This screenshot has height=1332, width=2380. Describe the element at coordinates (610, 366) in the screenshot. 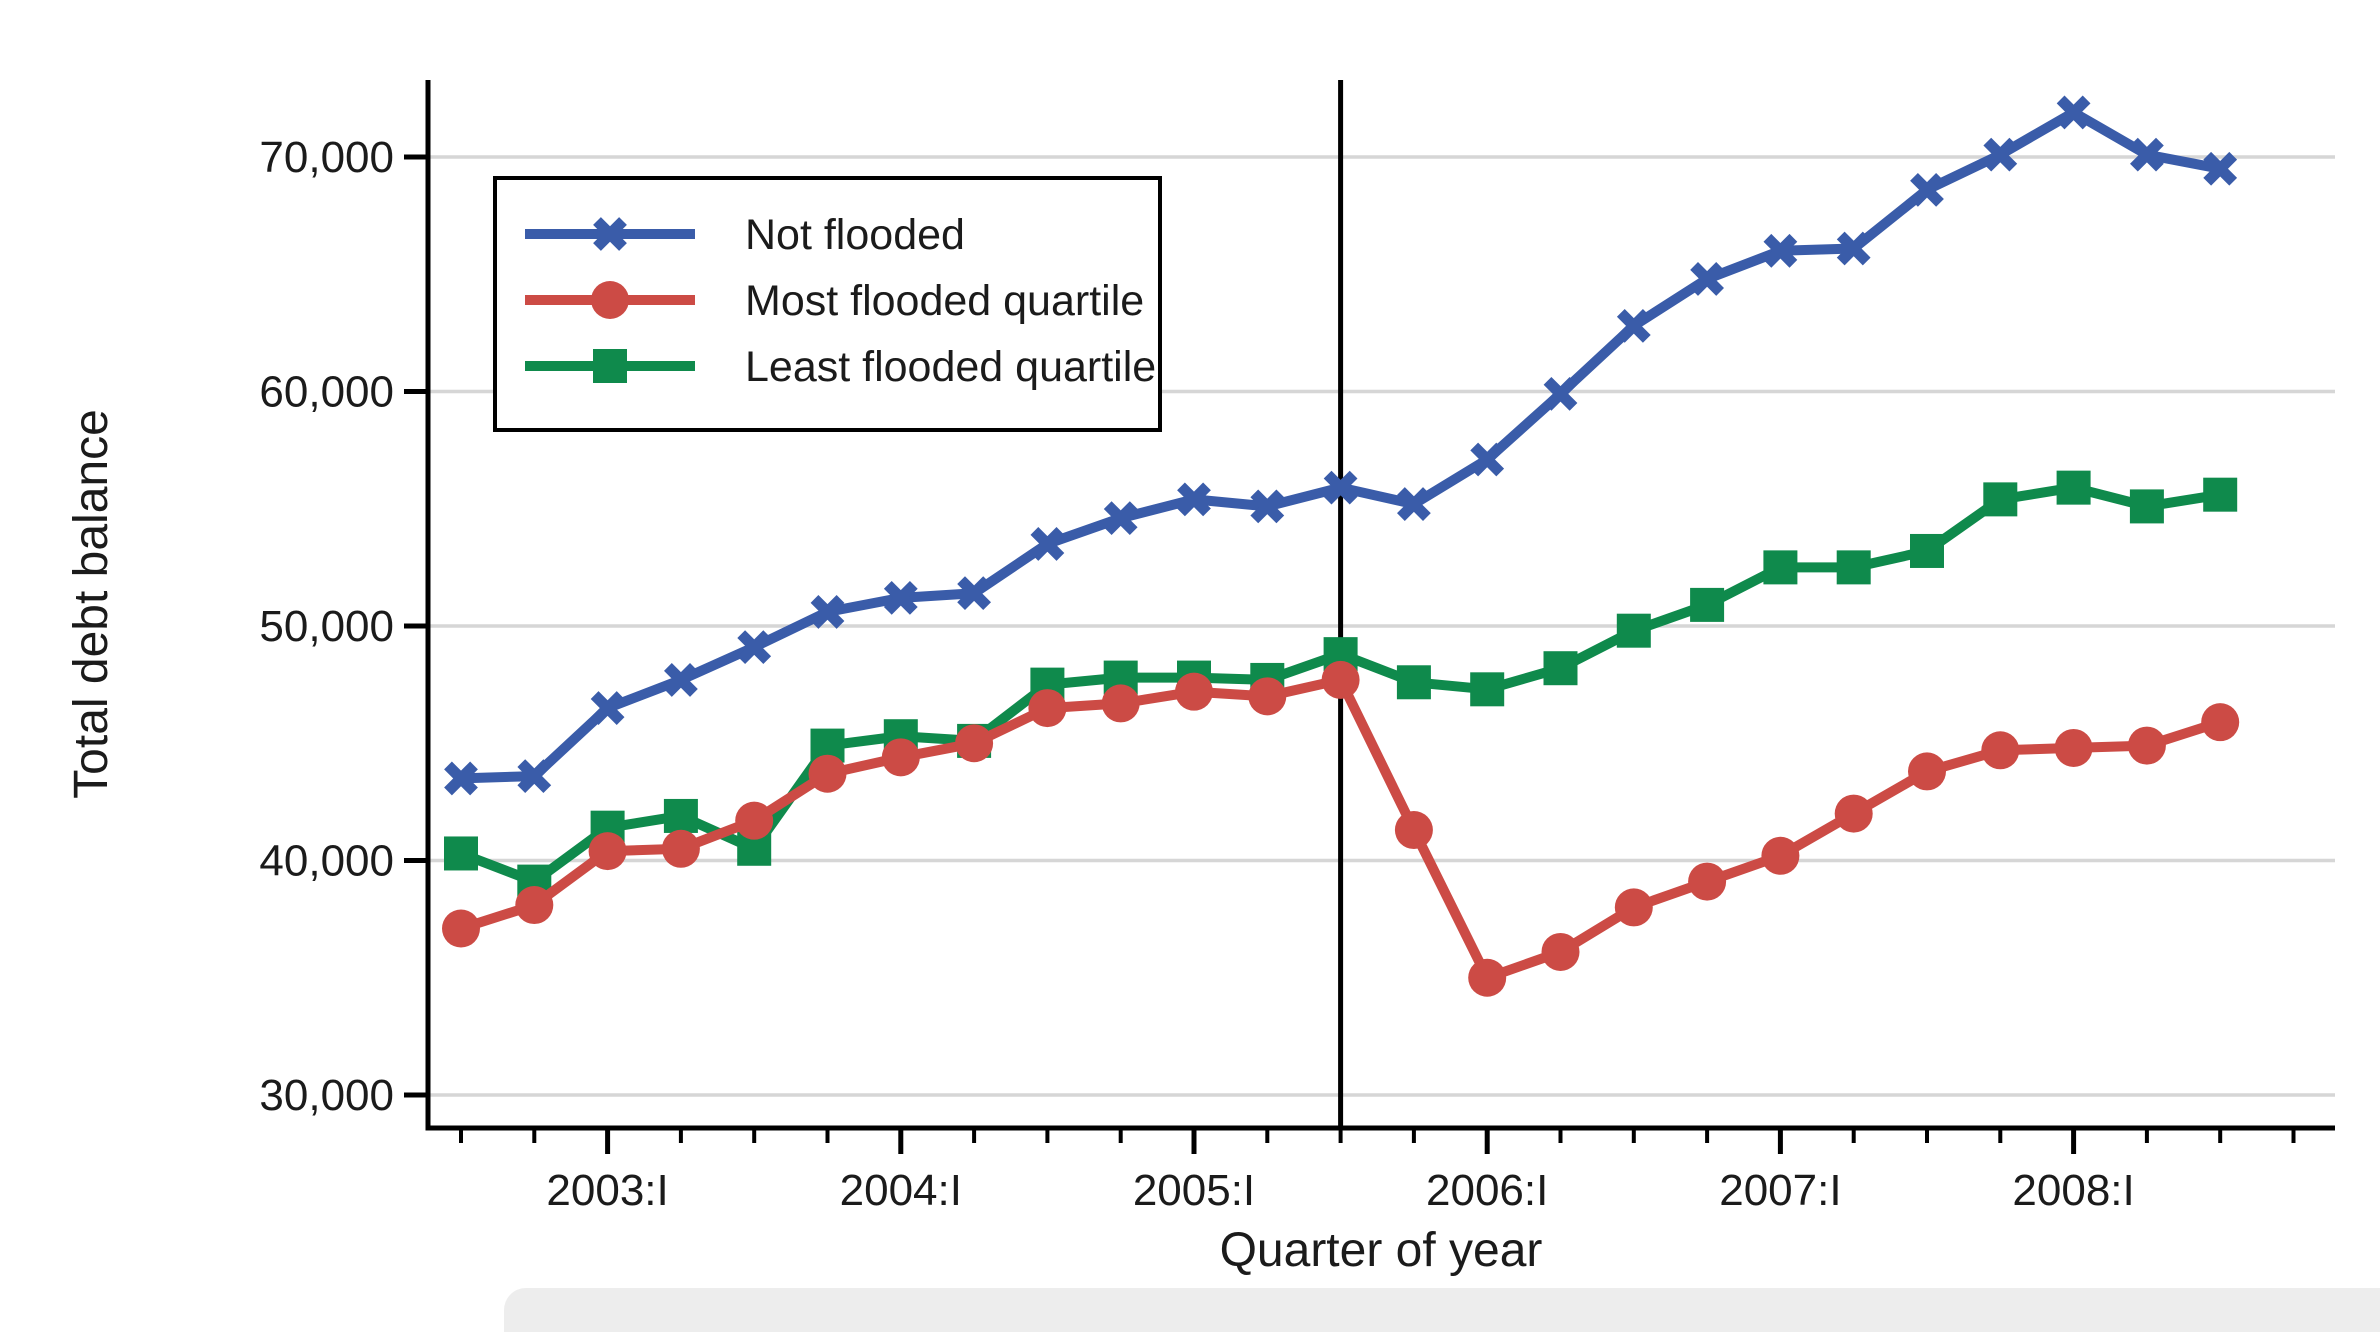

I see `legend-marker-least-flooded-quartile` at that location.